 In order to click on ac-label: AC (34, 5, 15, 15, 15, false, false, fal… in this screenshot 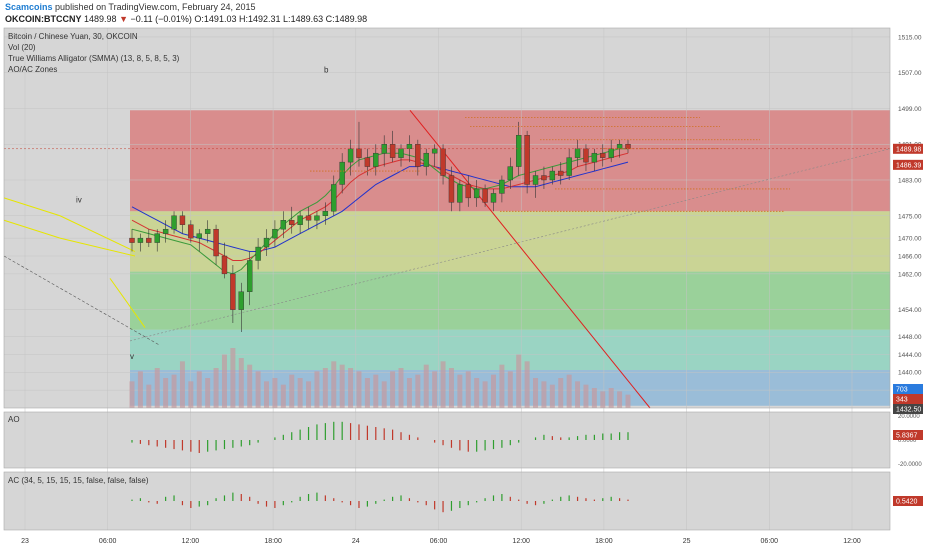, I will do `click(78, 480)`.